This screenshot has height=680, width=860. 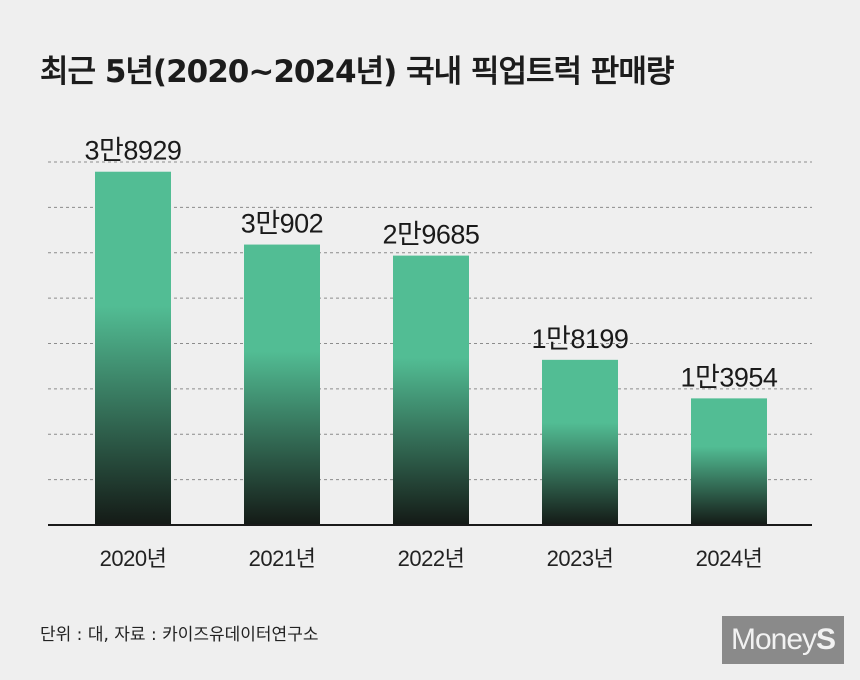 What do you see at coordinates (729, 377) in the screenshot?
I see `bar-value-label: 1만3954` at bounding box center [729, 377].